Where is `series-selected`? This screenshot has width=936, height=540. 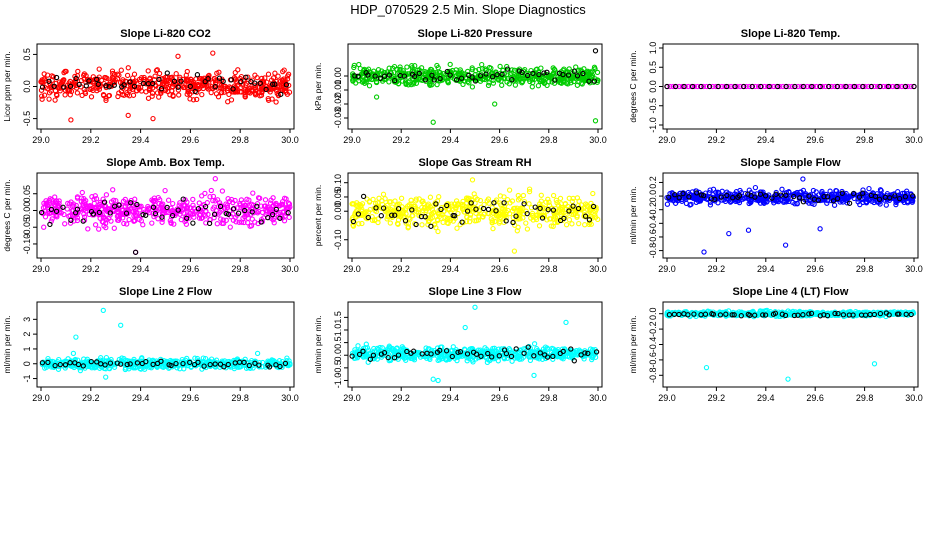 series-selected is located at coordinates (164, 364).